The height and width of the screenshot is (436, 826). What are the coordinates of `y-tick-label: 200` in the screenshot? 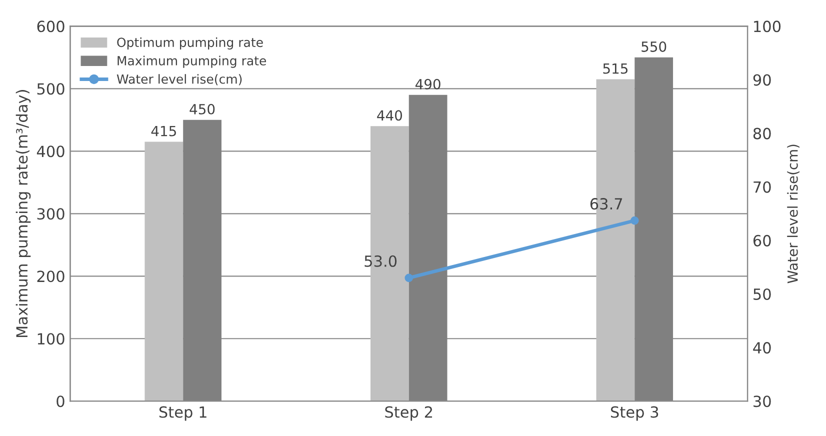 It's located at (50, 276).